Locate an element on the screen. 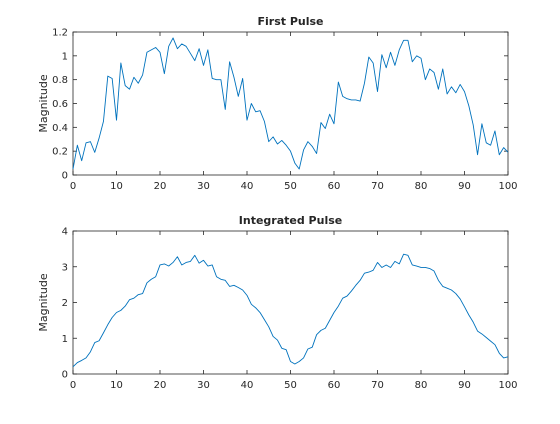 The image size is (560, 424). y-tick-label: 2 is located at coordinates (65, 303).